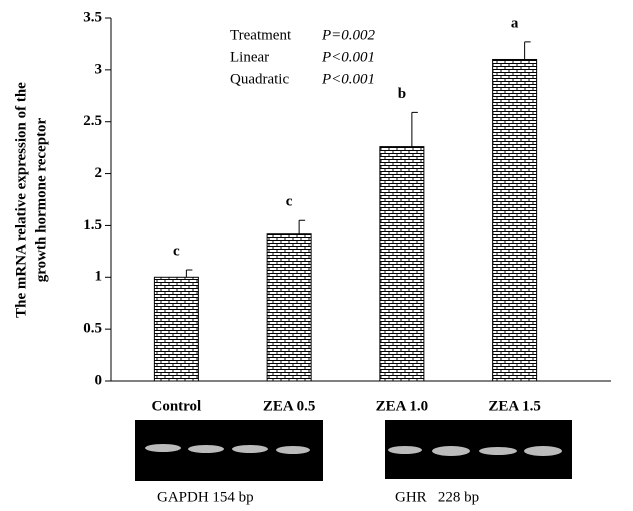  Describe the element at coordinates (259, 79) in the screenshot. I see `stat-label: Quadratic` at that location.